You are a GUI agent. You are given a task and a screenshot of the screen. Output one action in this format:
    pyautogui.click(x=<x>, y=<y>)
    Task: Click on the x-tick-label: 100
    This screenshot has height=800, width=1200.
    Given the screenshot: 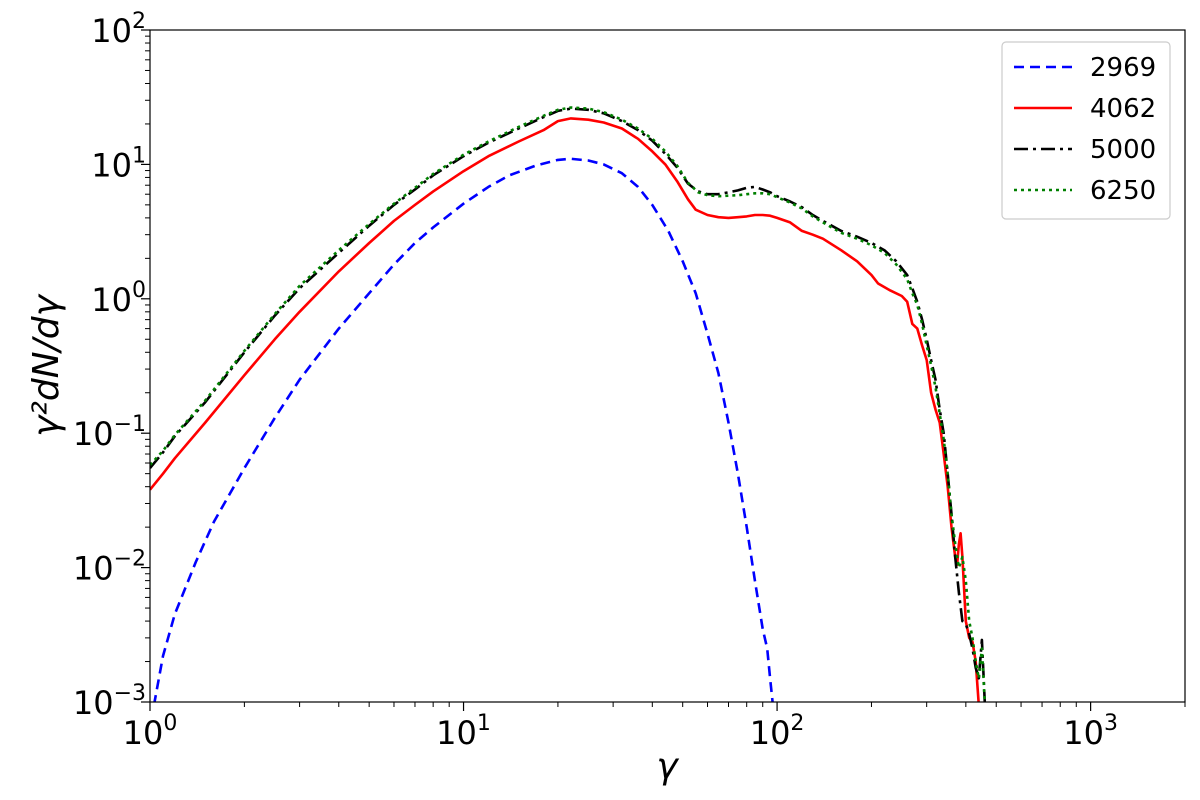 What is the action you would take?
    pyautogui.click(x=150, y=731)
    